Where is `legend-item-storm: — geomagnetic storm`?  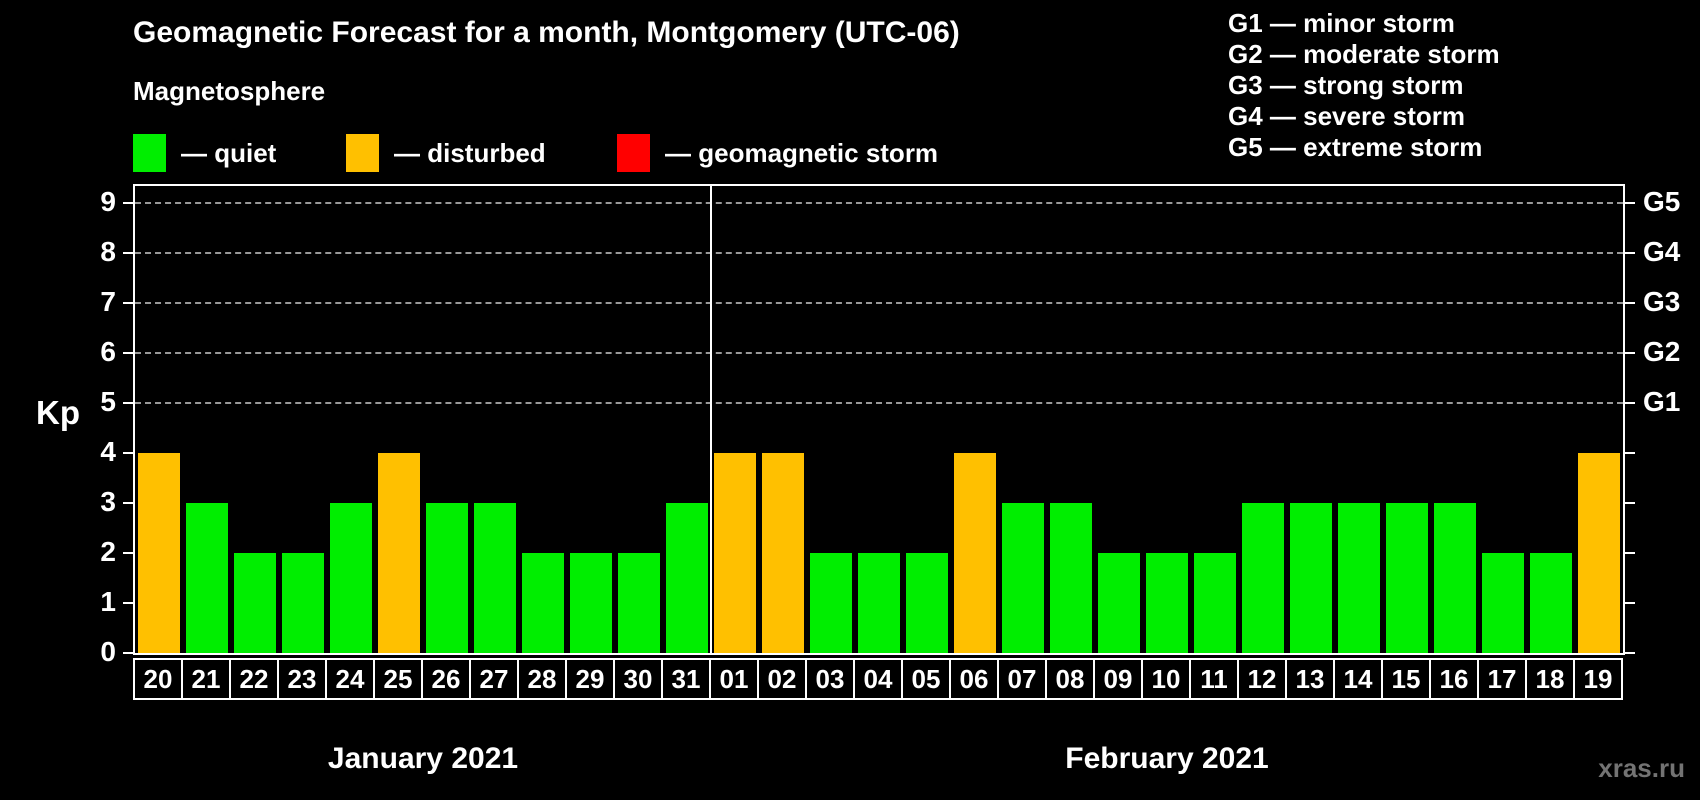
legend-item-storm: — geomagnetic storm is located at coordinates (777, 153).